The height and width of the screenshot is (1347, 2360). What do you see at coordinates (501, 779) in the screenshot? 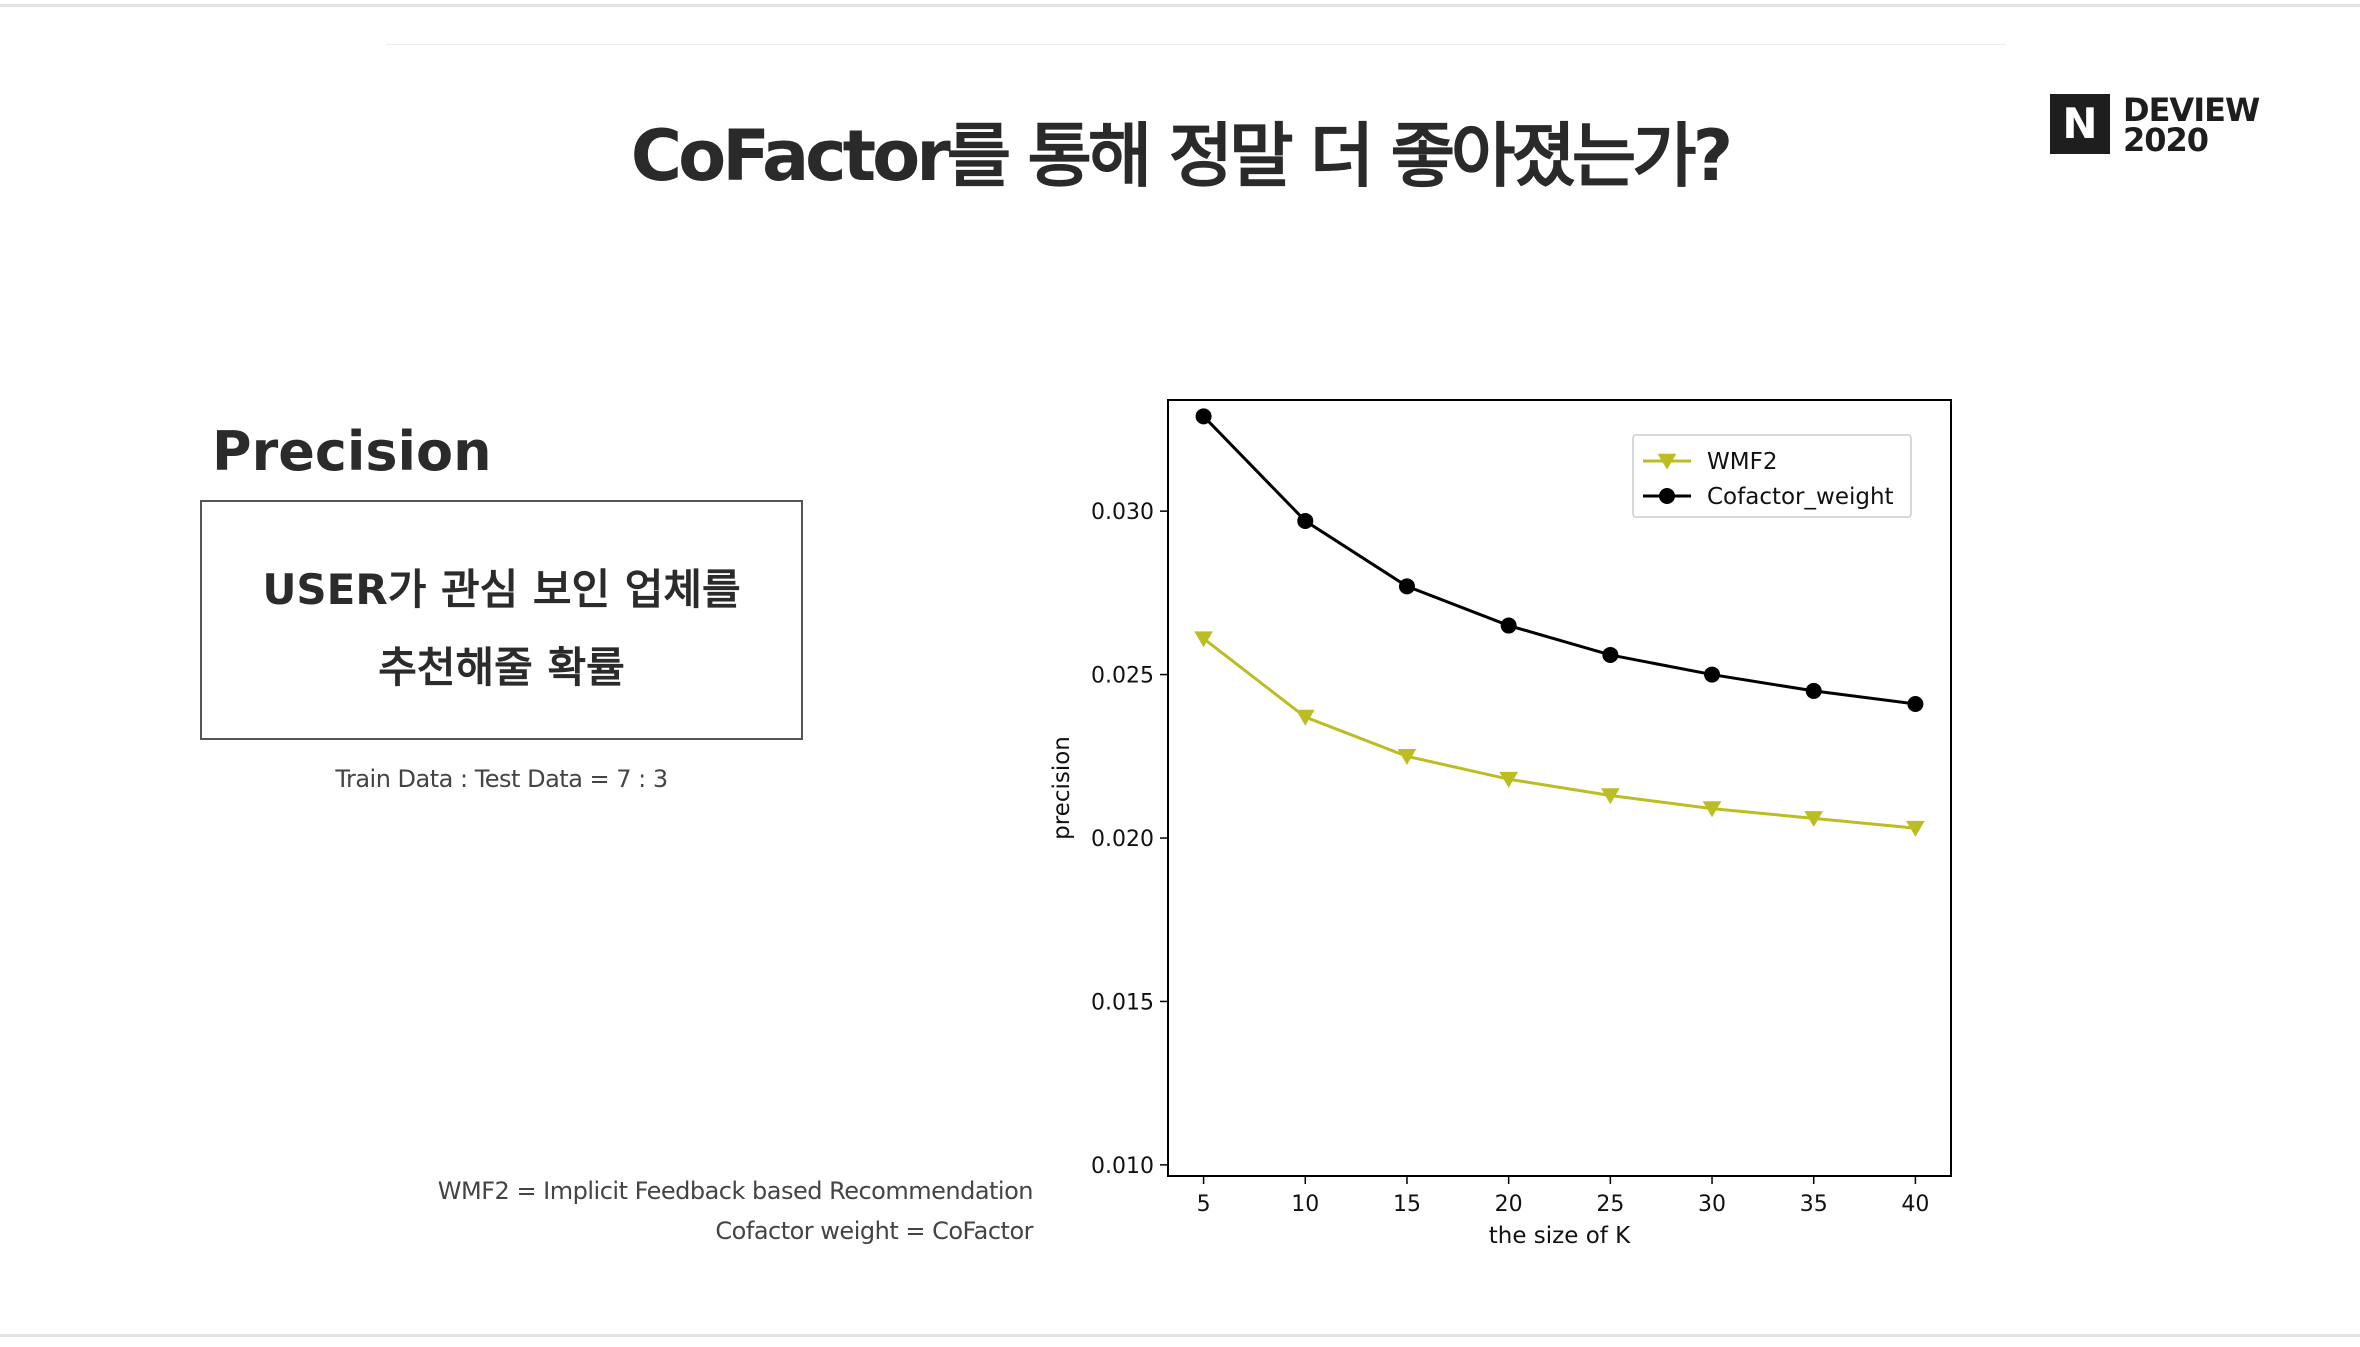
I see `data-split-note: Train Data : Test Data = 7 : 3` at bounding box center [501, 779].